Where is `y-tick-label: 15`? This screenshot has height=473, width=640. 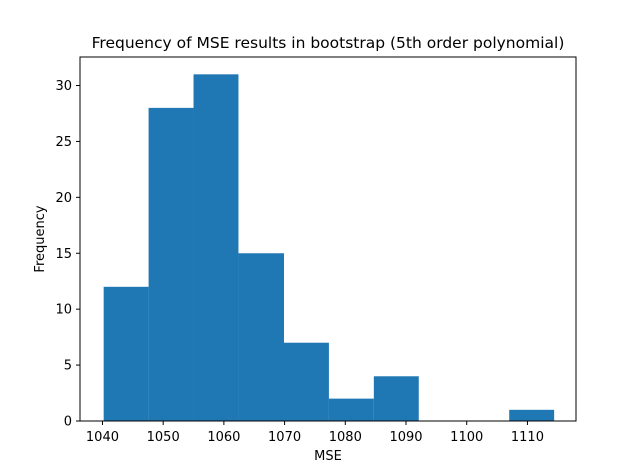
y-tick-label: 15 is located at coordinates (63, 254).